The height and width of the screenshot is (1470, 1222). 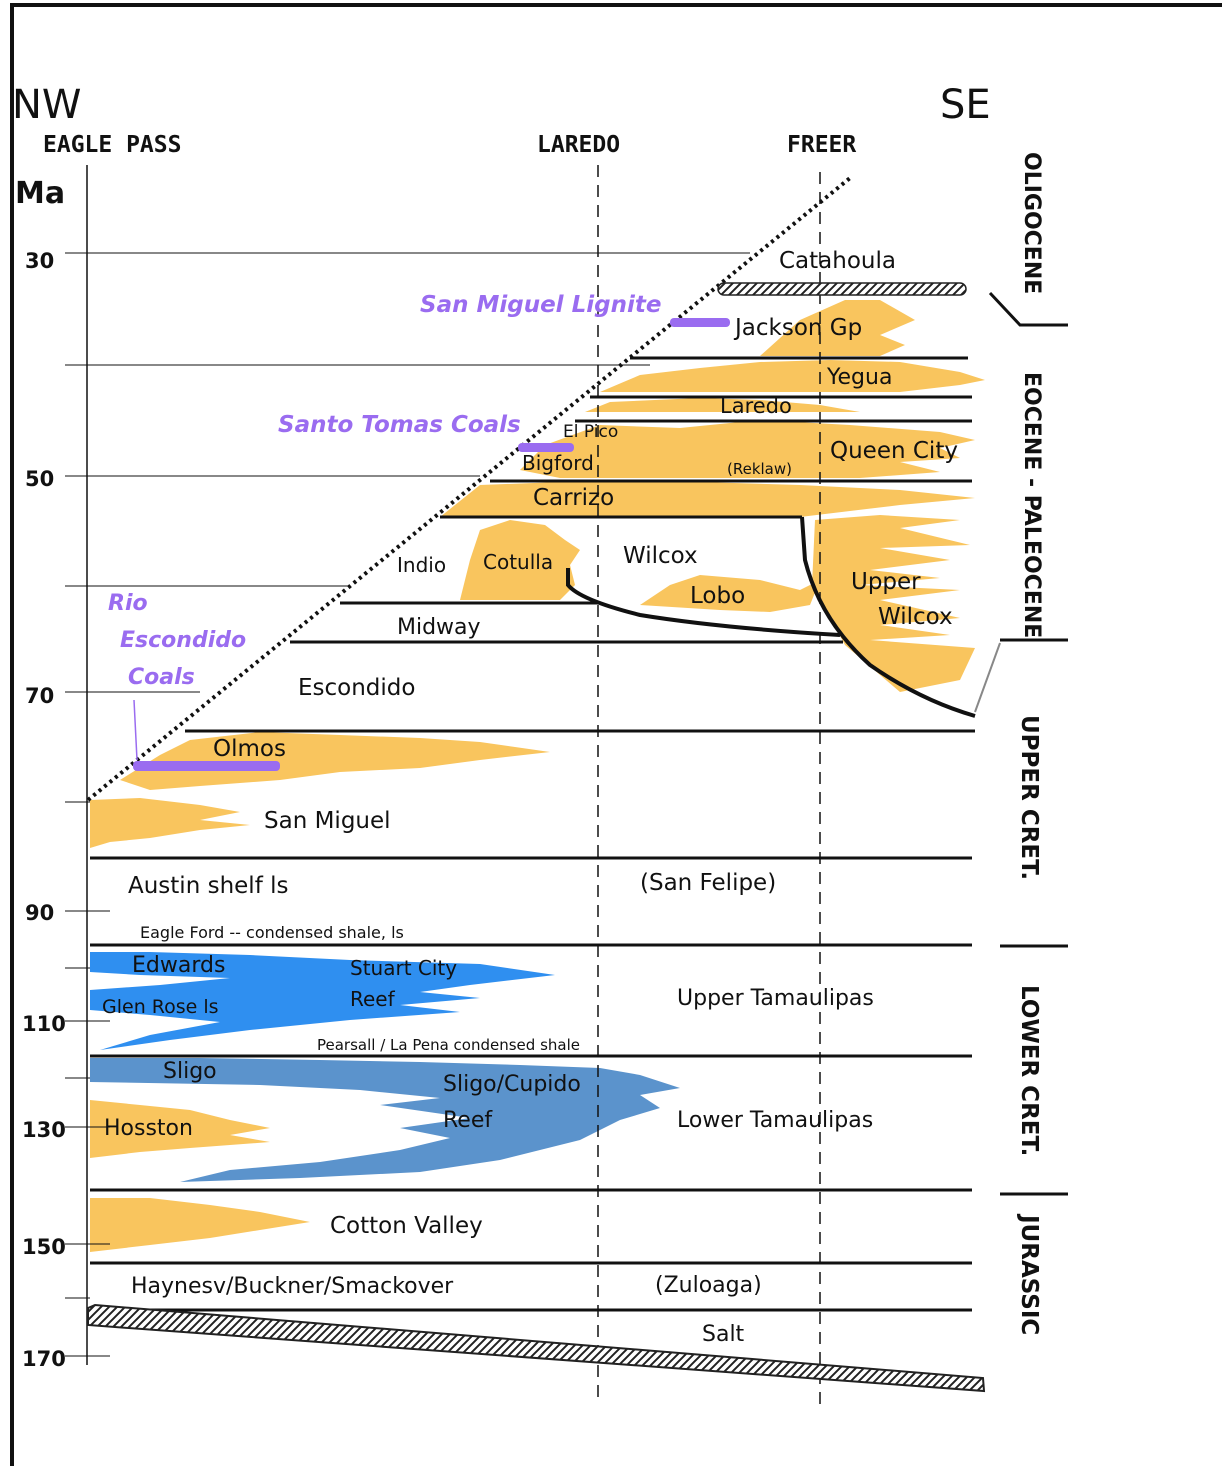 I want to click on label-san-felipe: (San Felipe), so click(x=708, y=883).